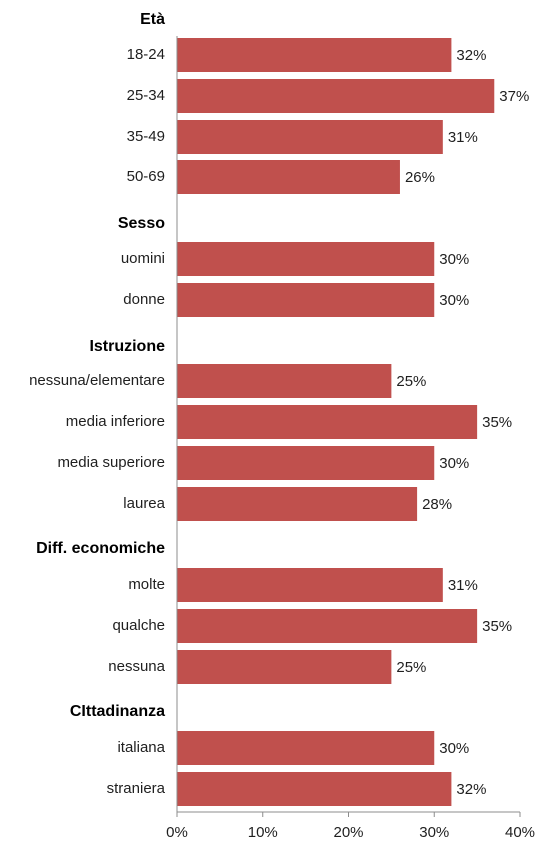  Describe the element at coordinates (420, 177) in the screenshot. I see `value-label: 26%` at that location.